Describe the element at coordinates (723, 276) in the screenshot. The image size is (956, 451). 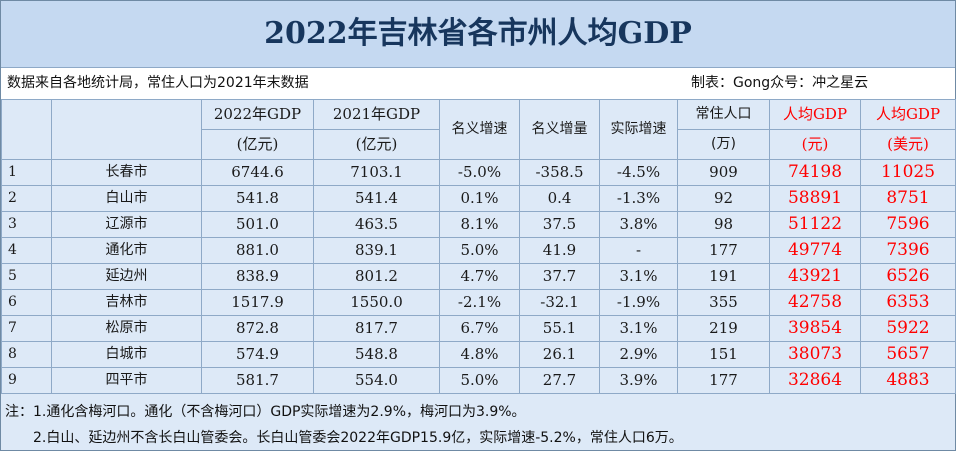
I see `population-cell: 191` at that location.